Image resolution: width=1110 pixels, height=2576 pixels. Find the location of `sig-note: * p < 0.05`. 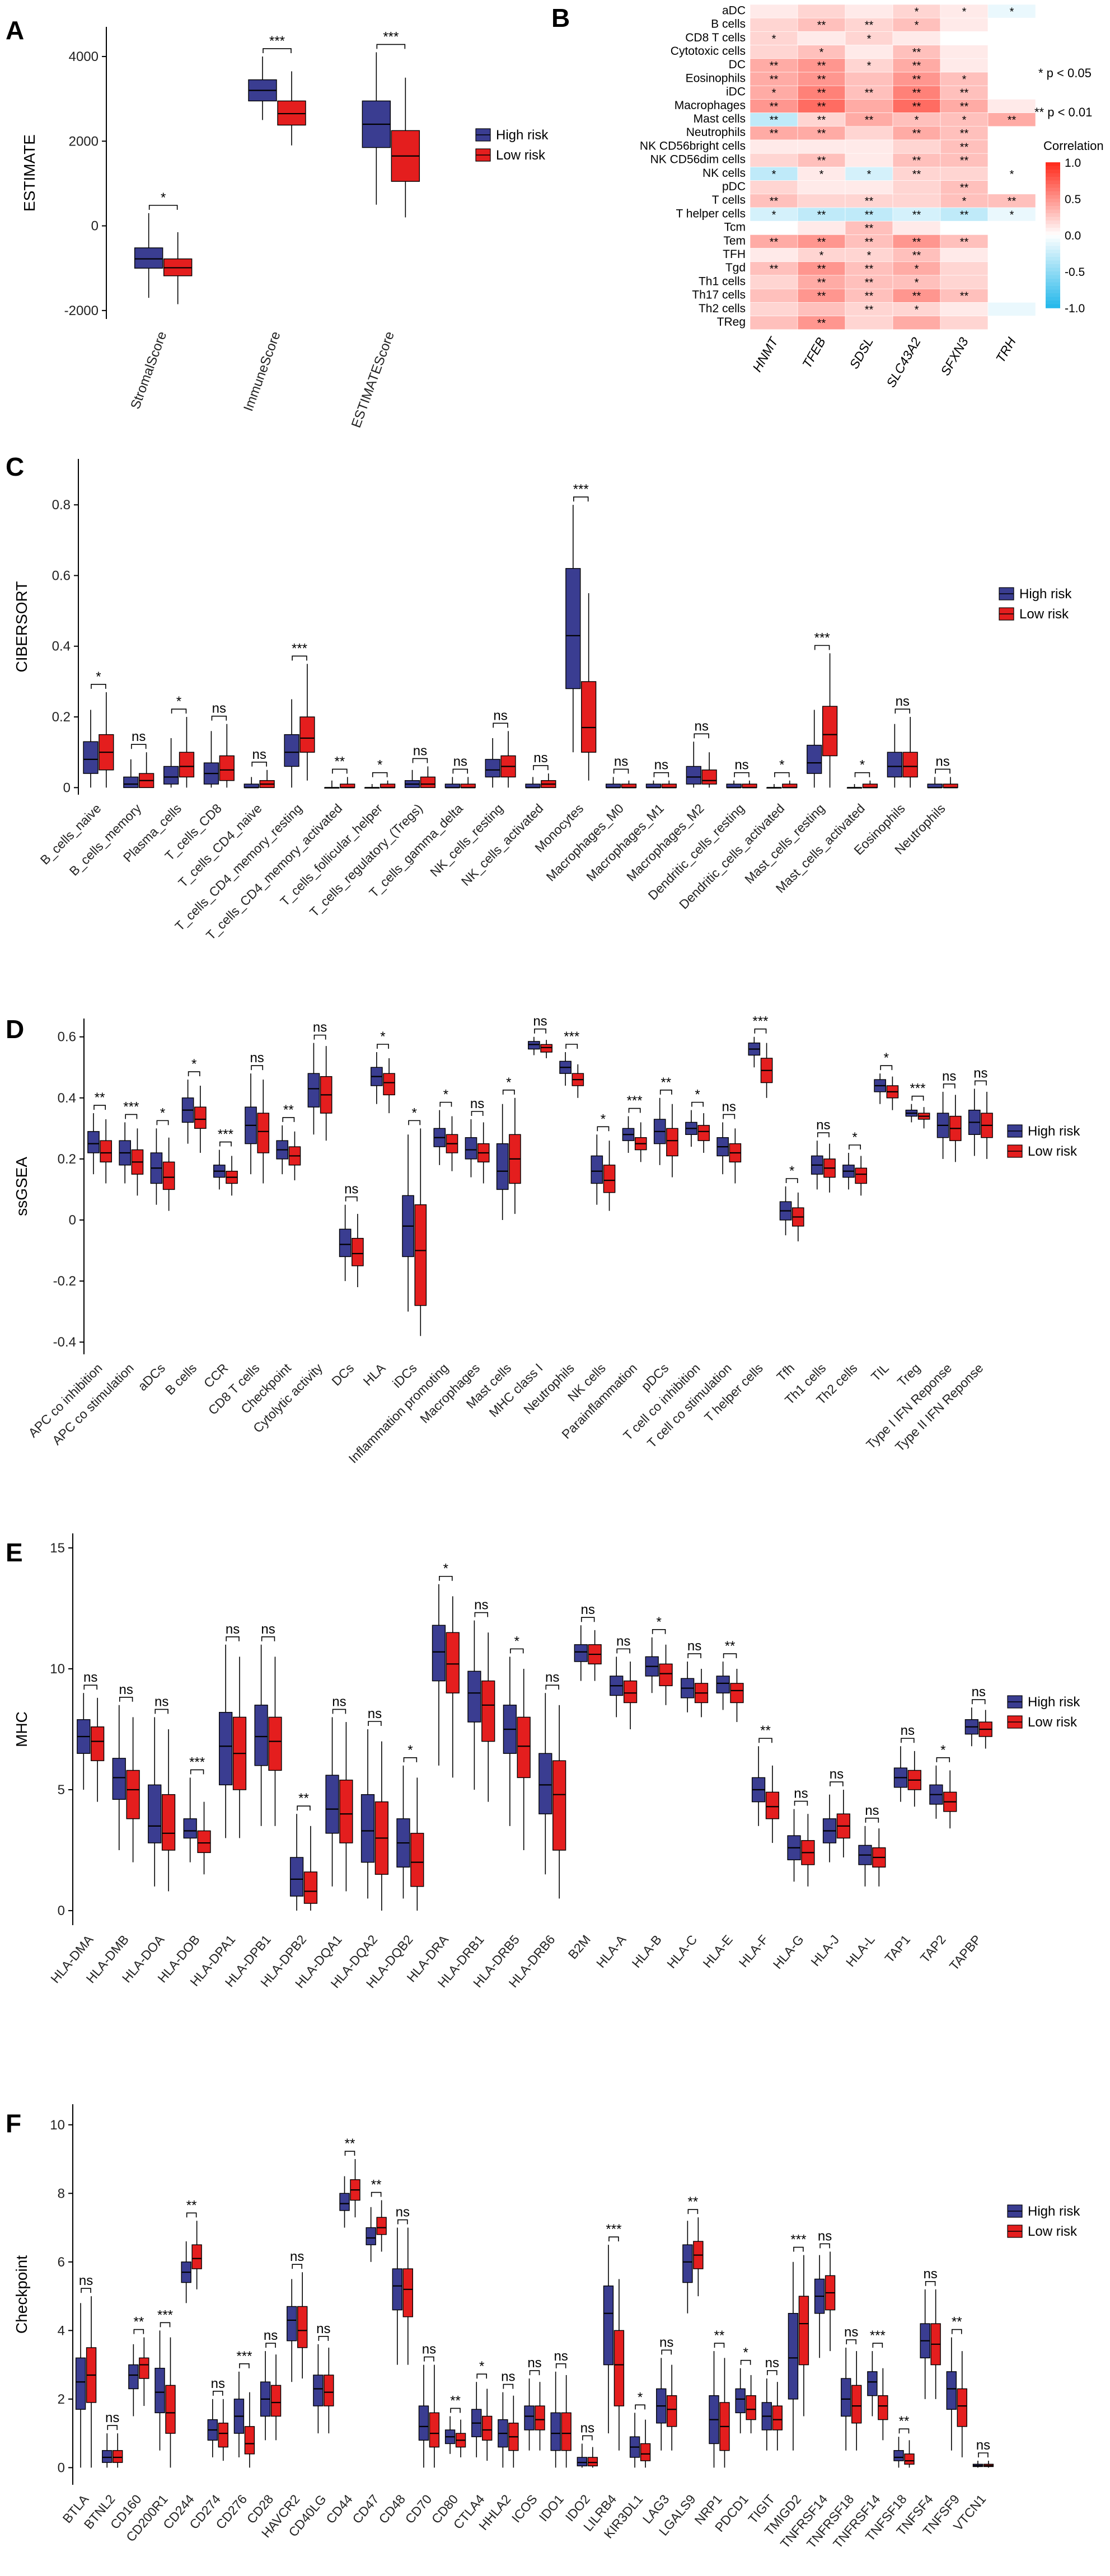

sig-note: * p < 0.05 is located at coordinates (1065, 73).